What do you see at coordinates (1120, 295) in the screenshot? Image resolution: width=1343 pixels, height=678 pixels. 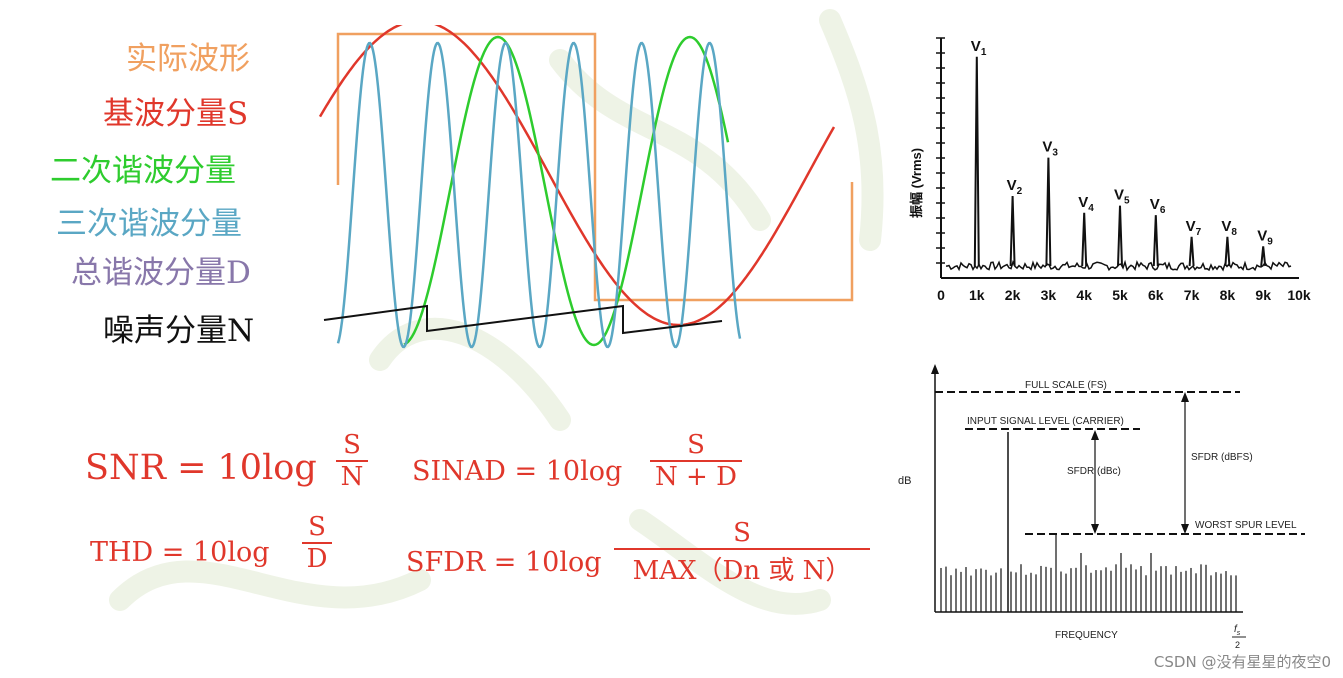 I see `spectrum-x-tick-label: 5k` at bounding box center [1120, 295].